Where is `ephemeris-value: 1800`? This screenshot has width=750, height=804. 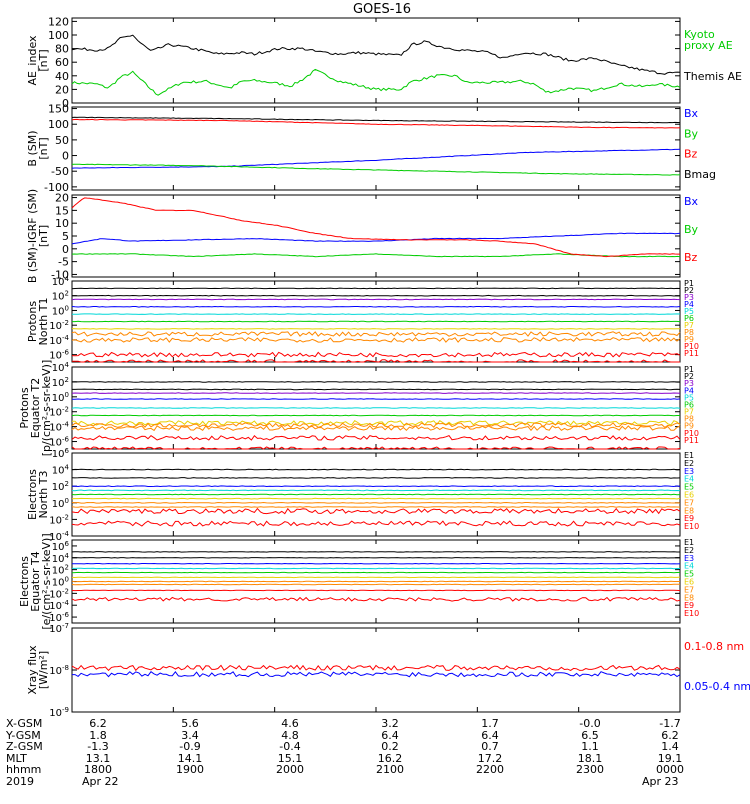 ephemeris-value: 1800 is located at coordinates (98, 769).